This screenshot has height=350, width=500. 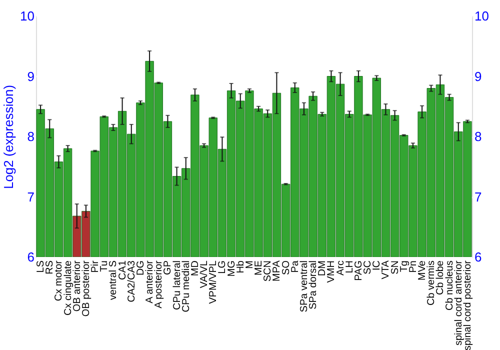 I want to click on x-tick-label: CPu lateral, so click(x=177, y=285).